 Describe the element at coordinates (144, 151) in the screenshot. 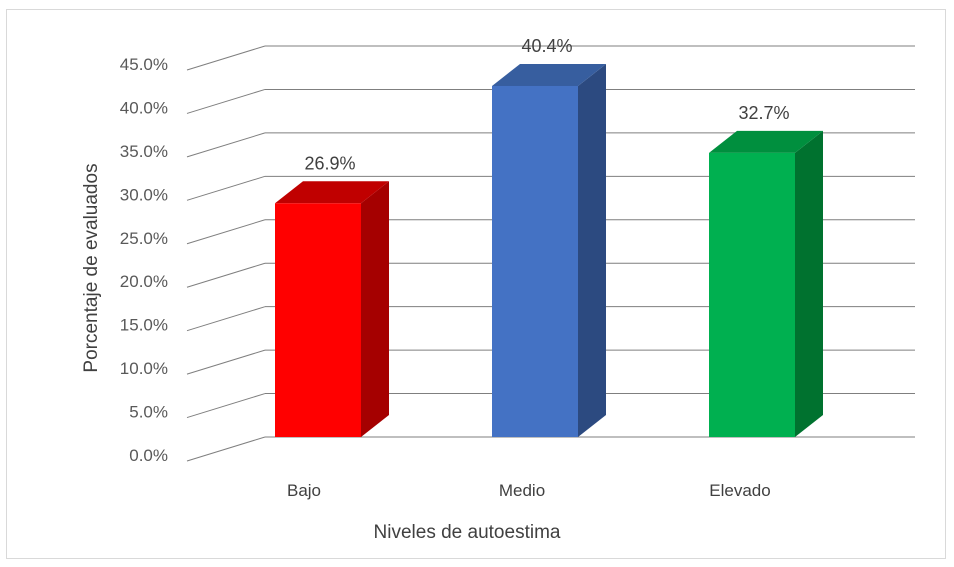

I see `y-tick-label: 35.0%` at that location.